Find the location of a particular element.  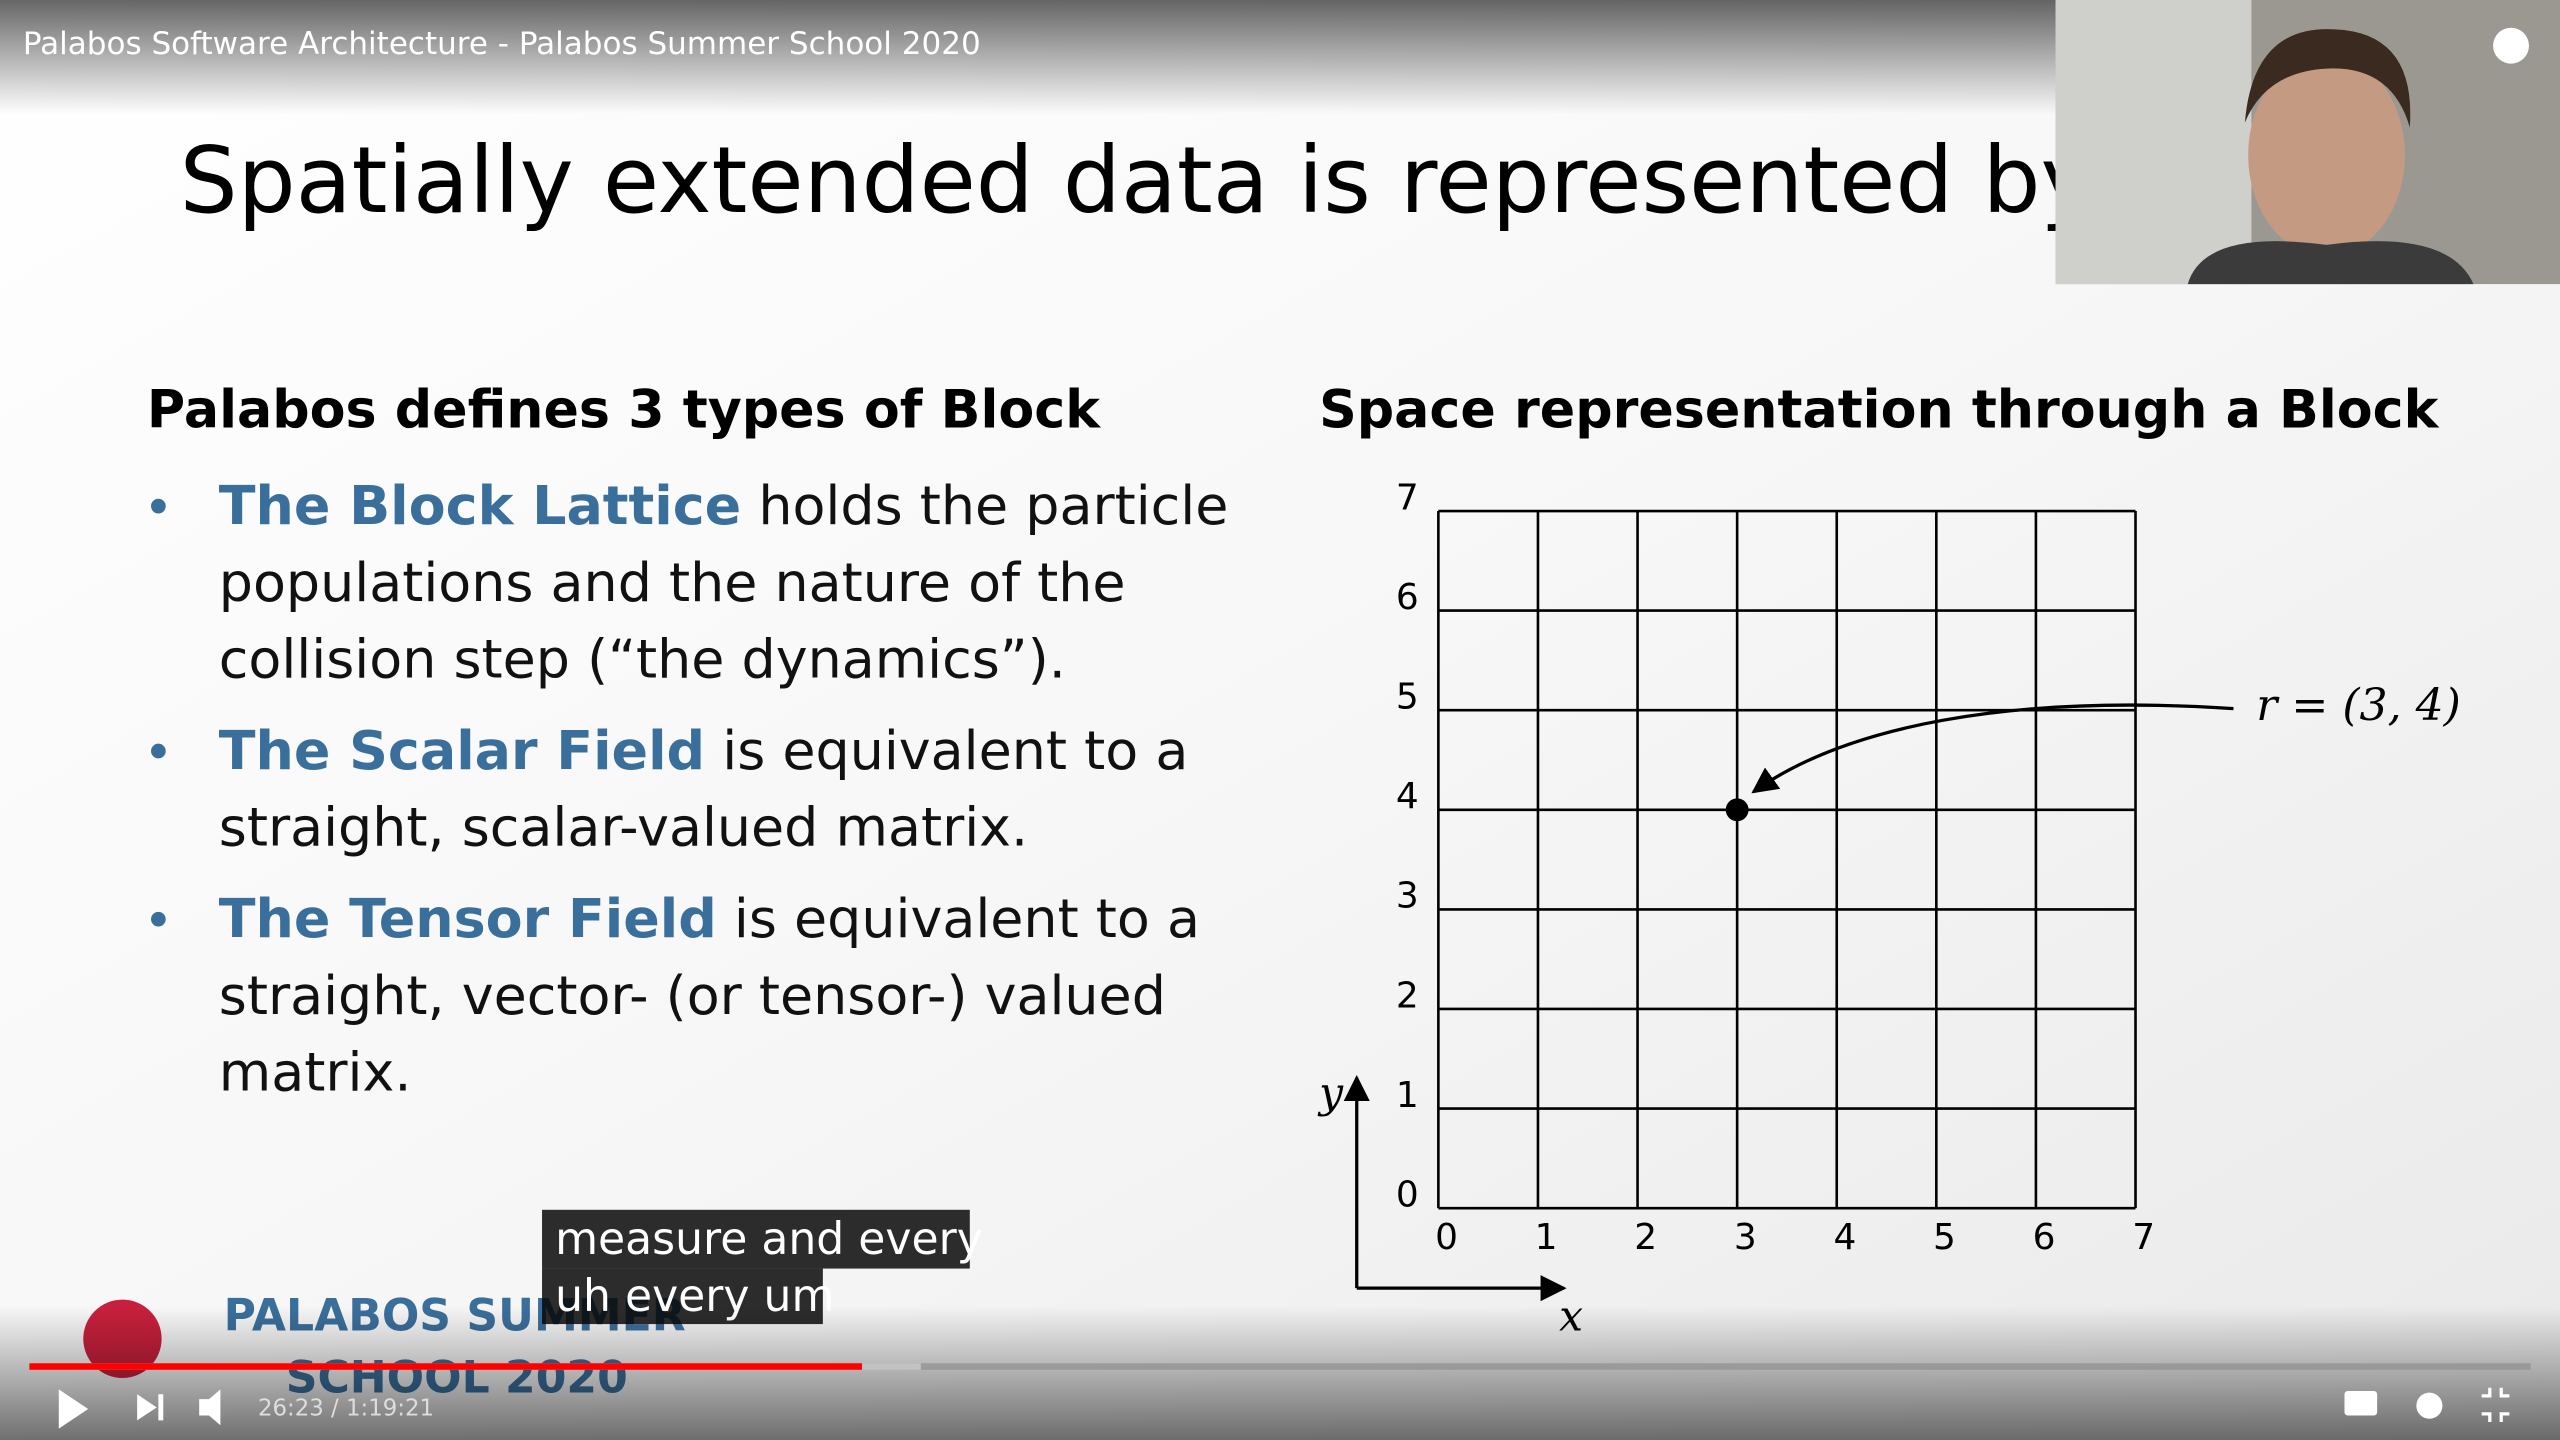

captions-button is located at coordinates (2361, 1403).